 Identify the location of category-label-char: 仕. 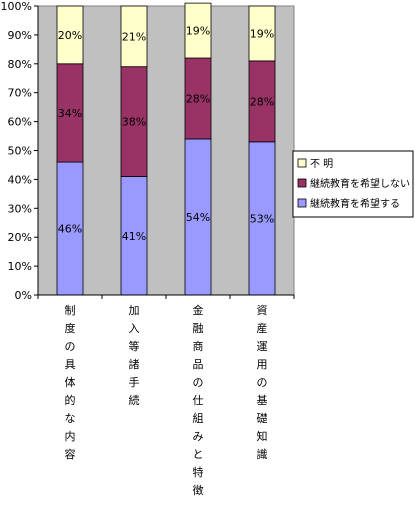
(198, 400).